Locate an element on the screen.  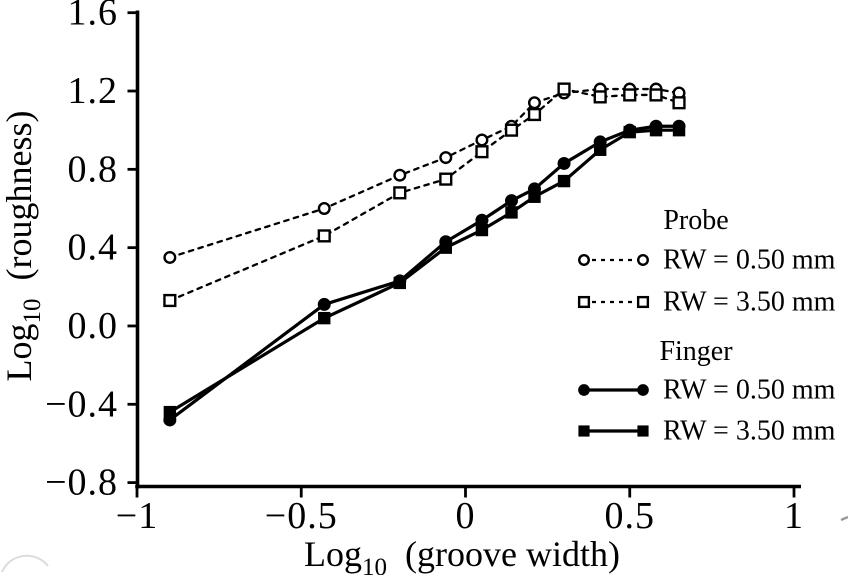
x-axis: −1 −0.5 0 0.5 1 is located at coordinates (460, 510).